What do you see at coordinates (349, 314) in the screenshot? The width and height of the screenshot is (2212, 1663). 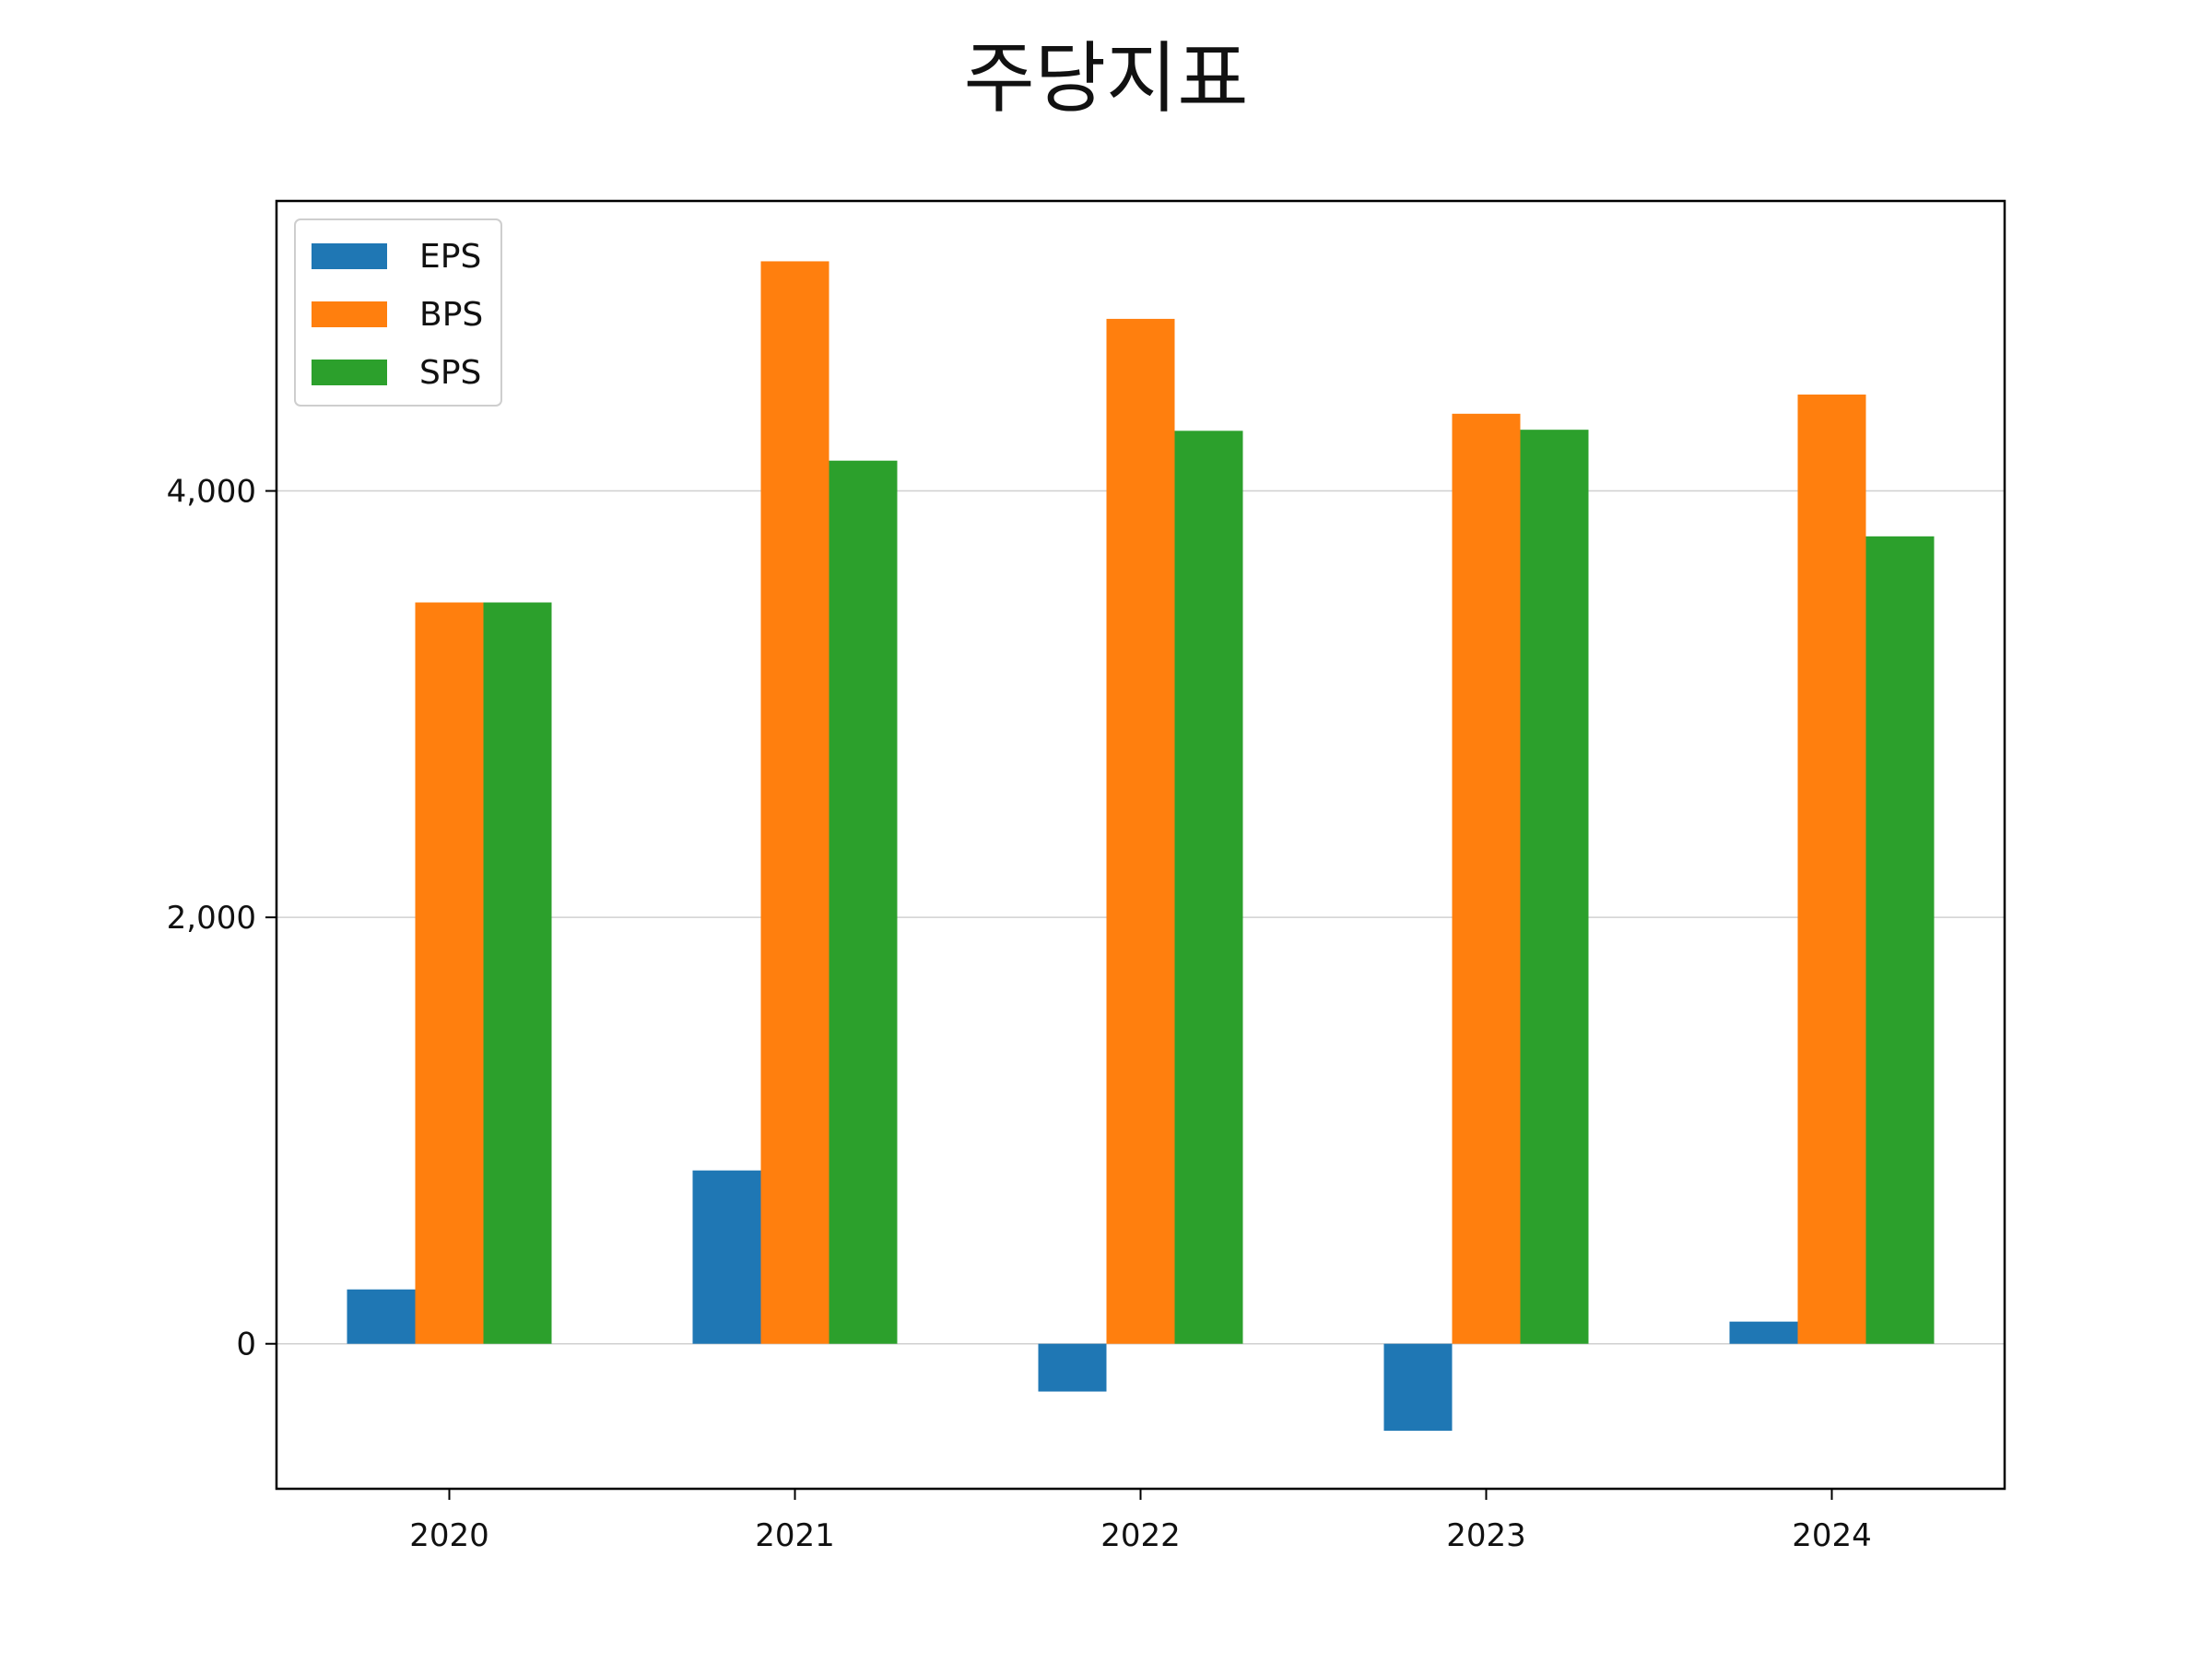 I see `legend-swatch-bps` at bounding box center [349, 314].